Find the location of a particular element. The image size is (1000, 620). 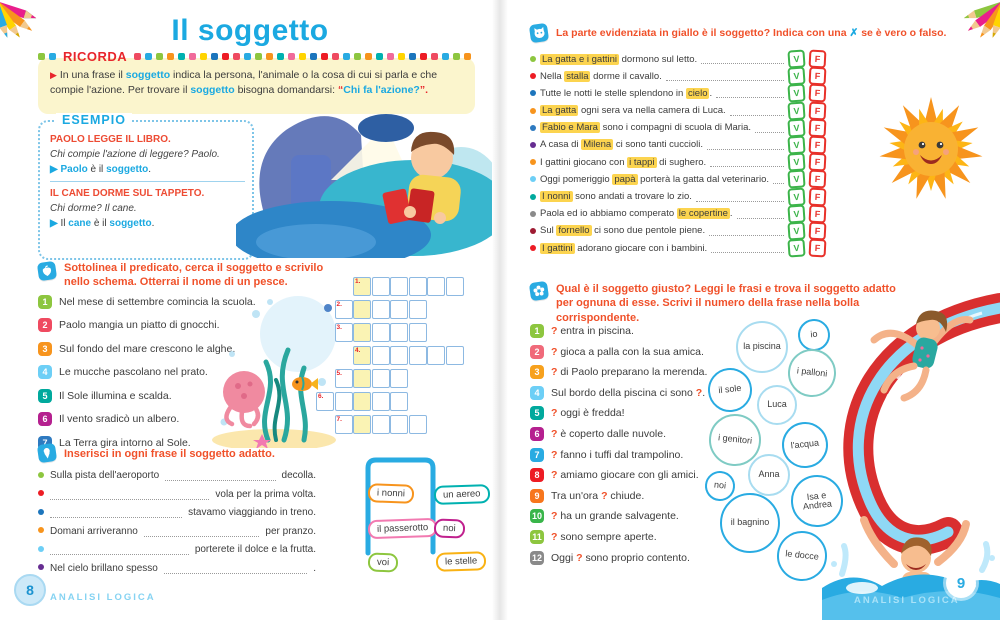

word-chip: un aereo is located at coordinates (461, 494).